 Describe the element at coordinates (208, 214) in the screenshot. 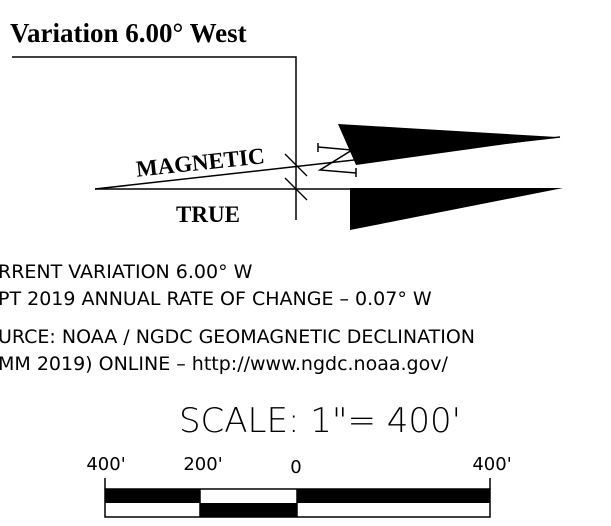

I see `true-label: TRUE` at that location.